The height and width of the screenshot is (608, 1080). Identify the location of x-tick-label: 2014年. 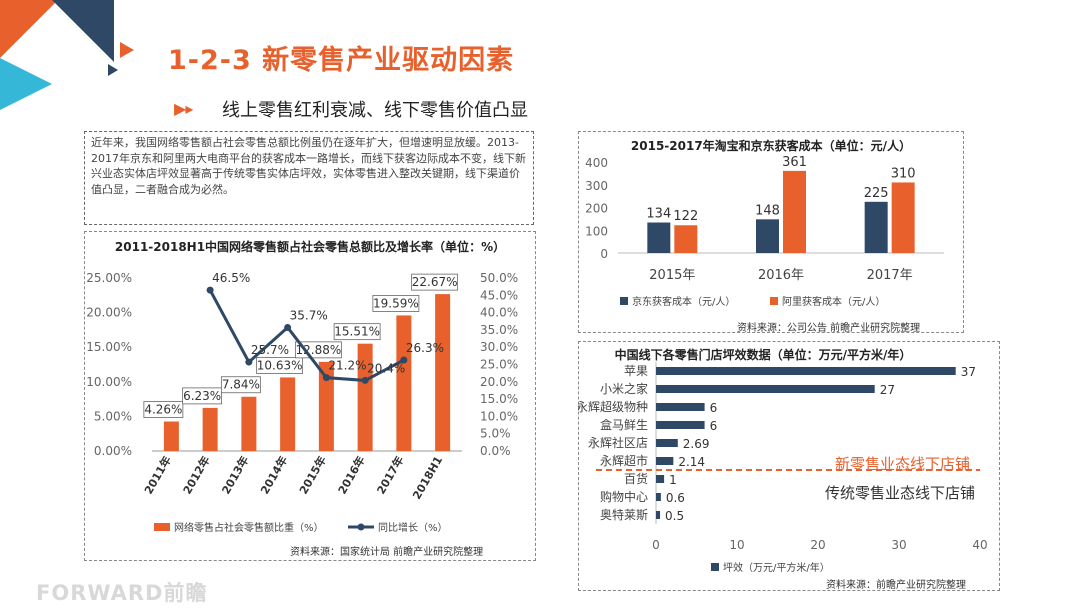
(273, 475).